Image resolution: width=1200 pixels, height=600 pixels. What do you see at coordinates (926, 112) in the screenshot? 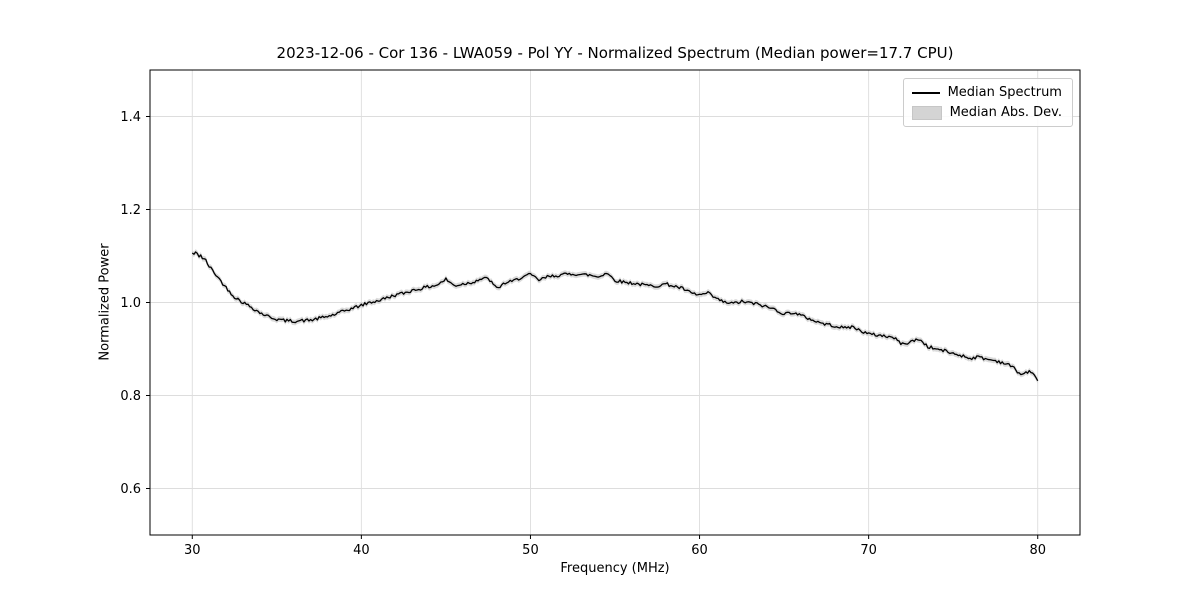
I see `legend-patch-sample-icon` at bounding box center [926, 112].